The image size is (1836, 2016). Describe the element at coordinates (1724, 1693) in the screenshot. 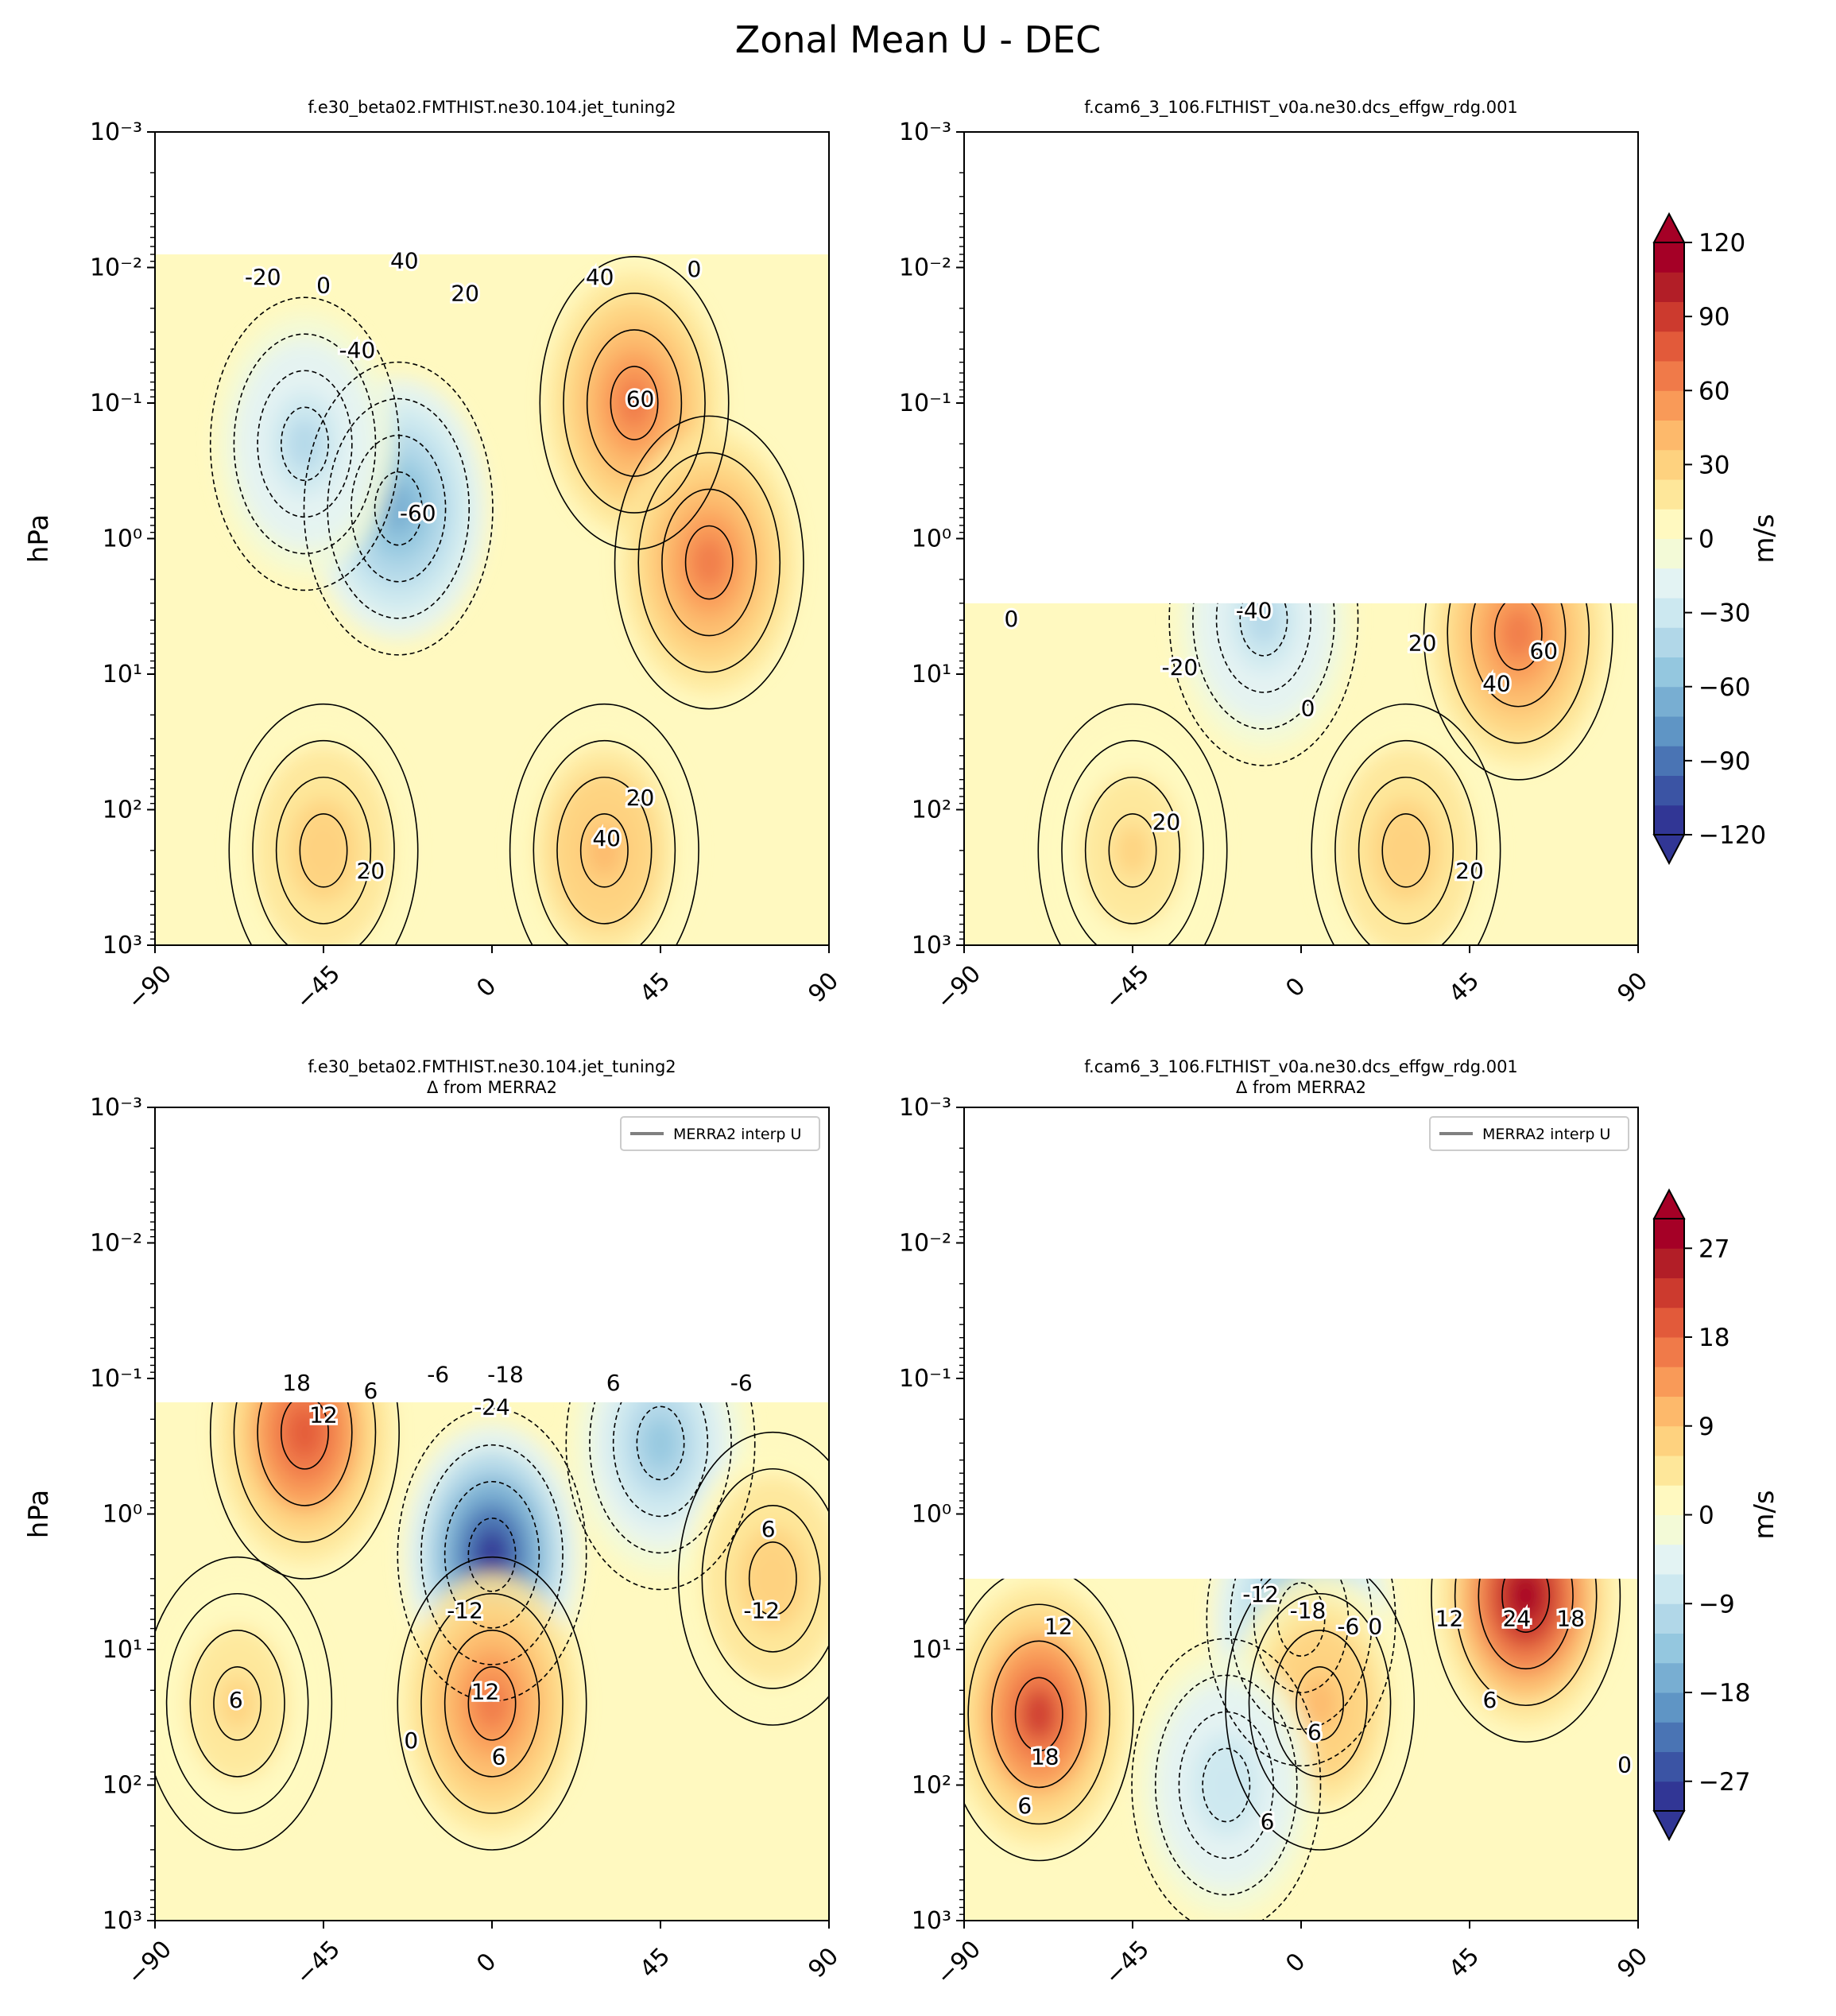

I see `colorbar-tick-label: −18` at that location.